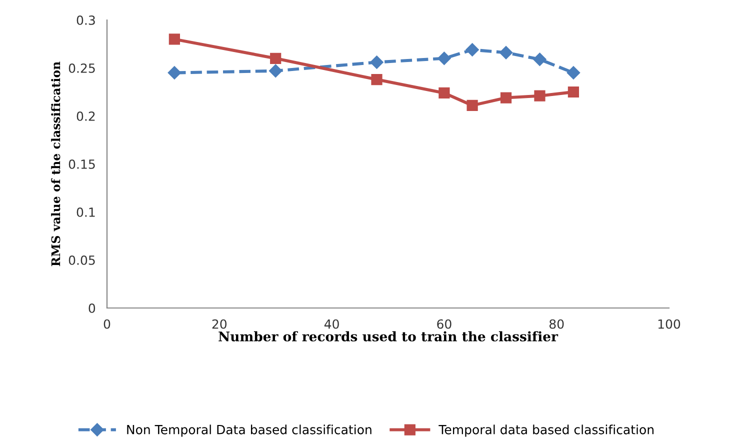 Image resolution: width=733 pixels, height=448 pixels. What do you see at coordinates (219, 324) in the screenshot?
I see `x-tick-label: 20` at bounding box center [219, 324].